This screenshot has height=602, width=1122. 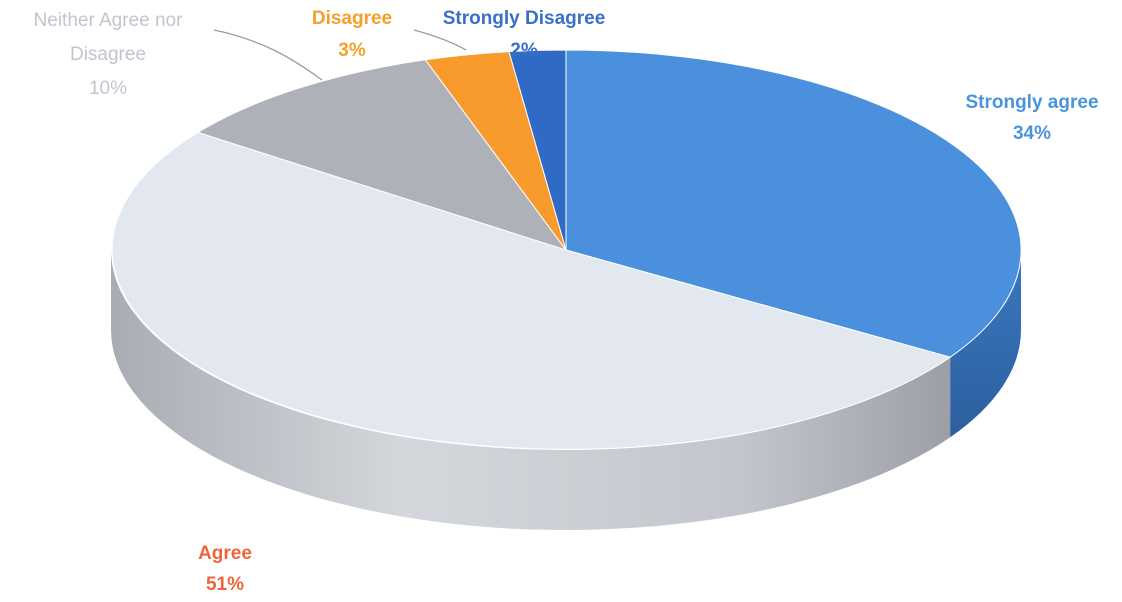 What do you see at coordinates (986, 344) in the screenshot?
I see `pie-side-strongly-agree` at bounding box center [986, 344].